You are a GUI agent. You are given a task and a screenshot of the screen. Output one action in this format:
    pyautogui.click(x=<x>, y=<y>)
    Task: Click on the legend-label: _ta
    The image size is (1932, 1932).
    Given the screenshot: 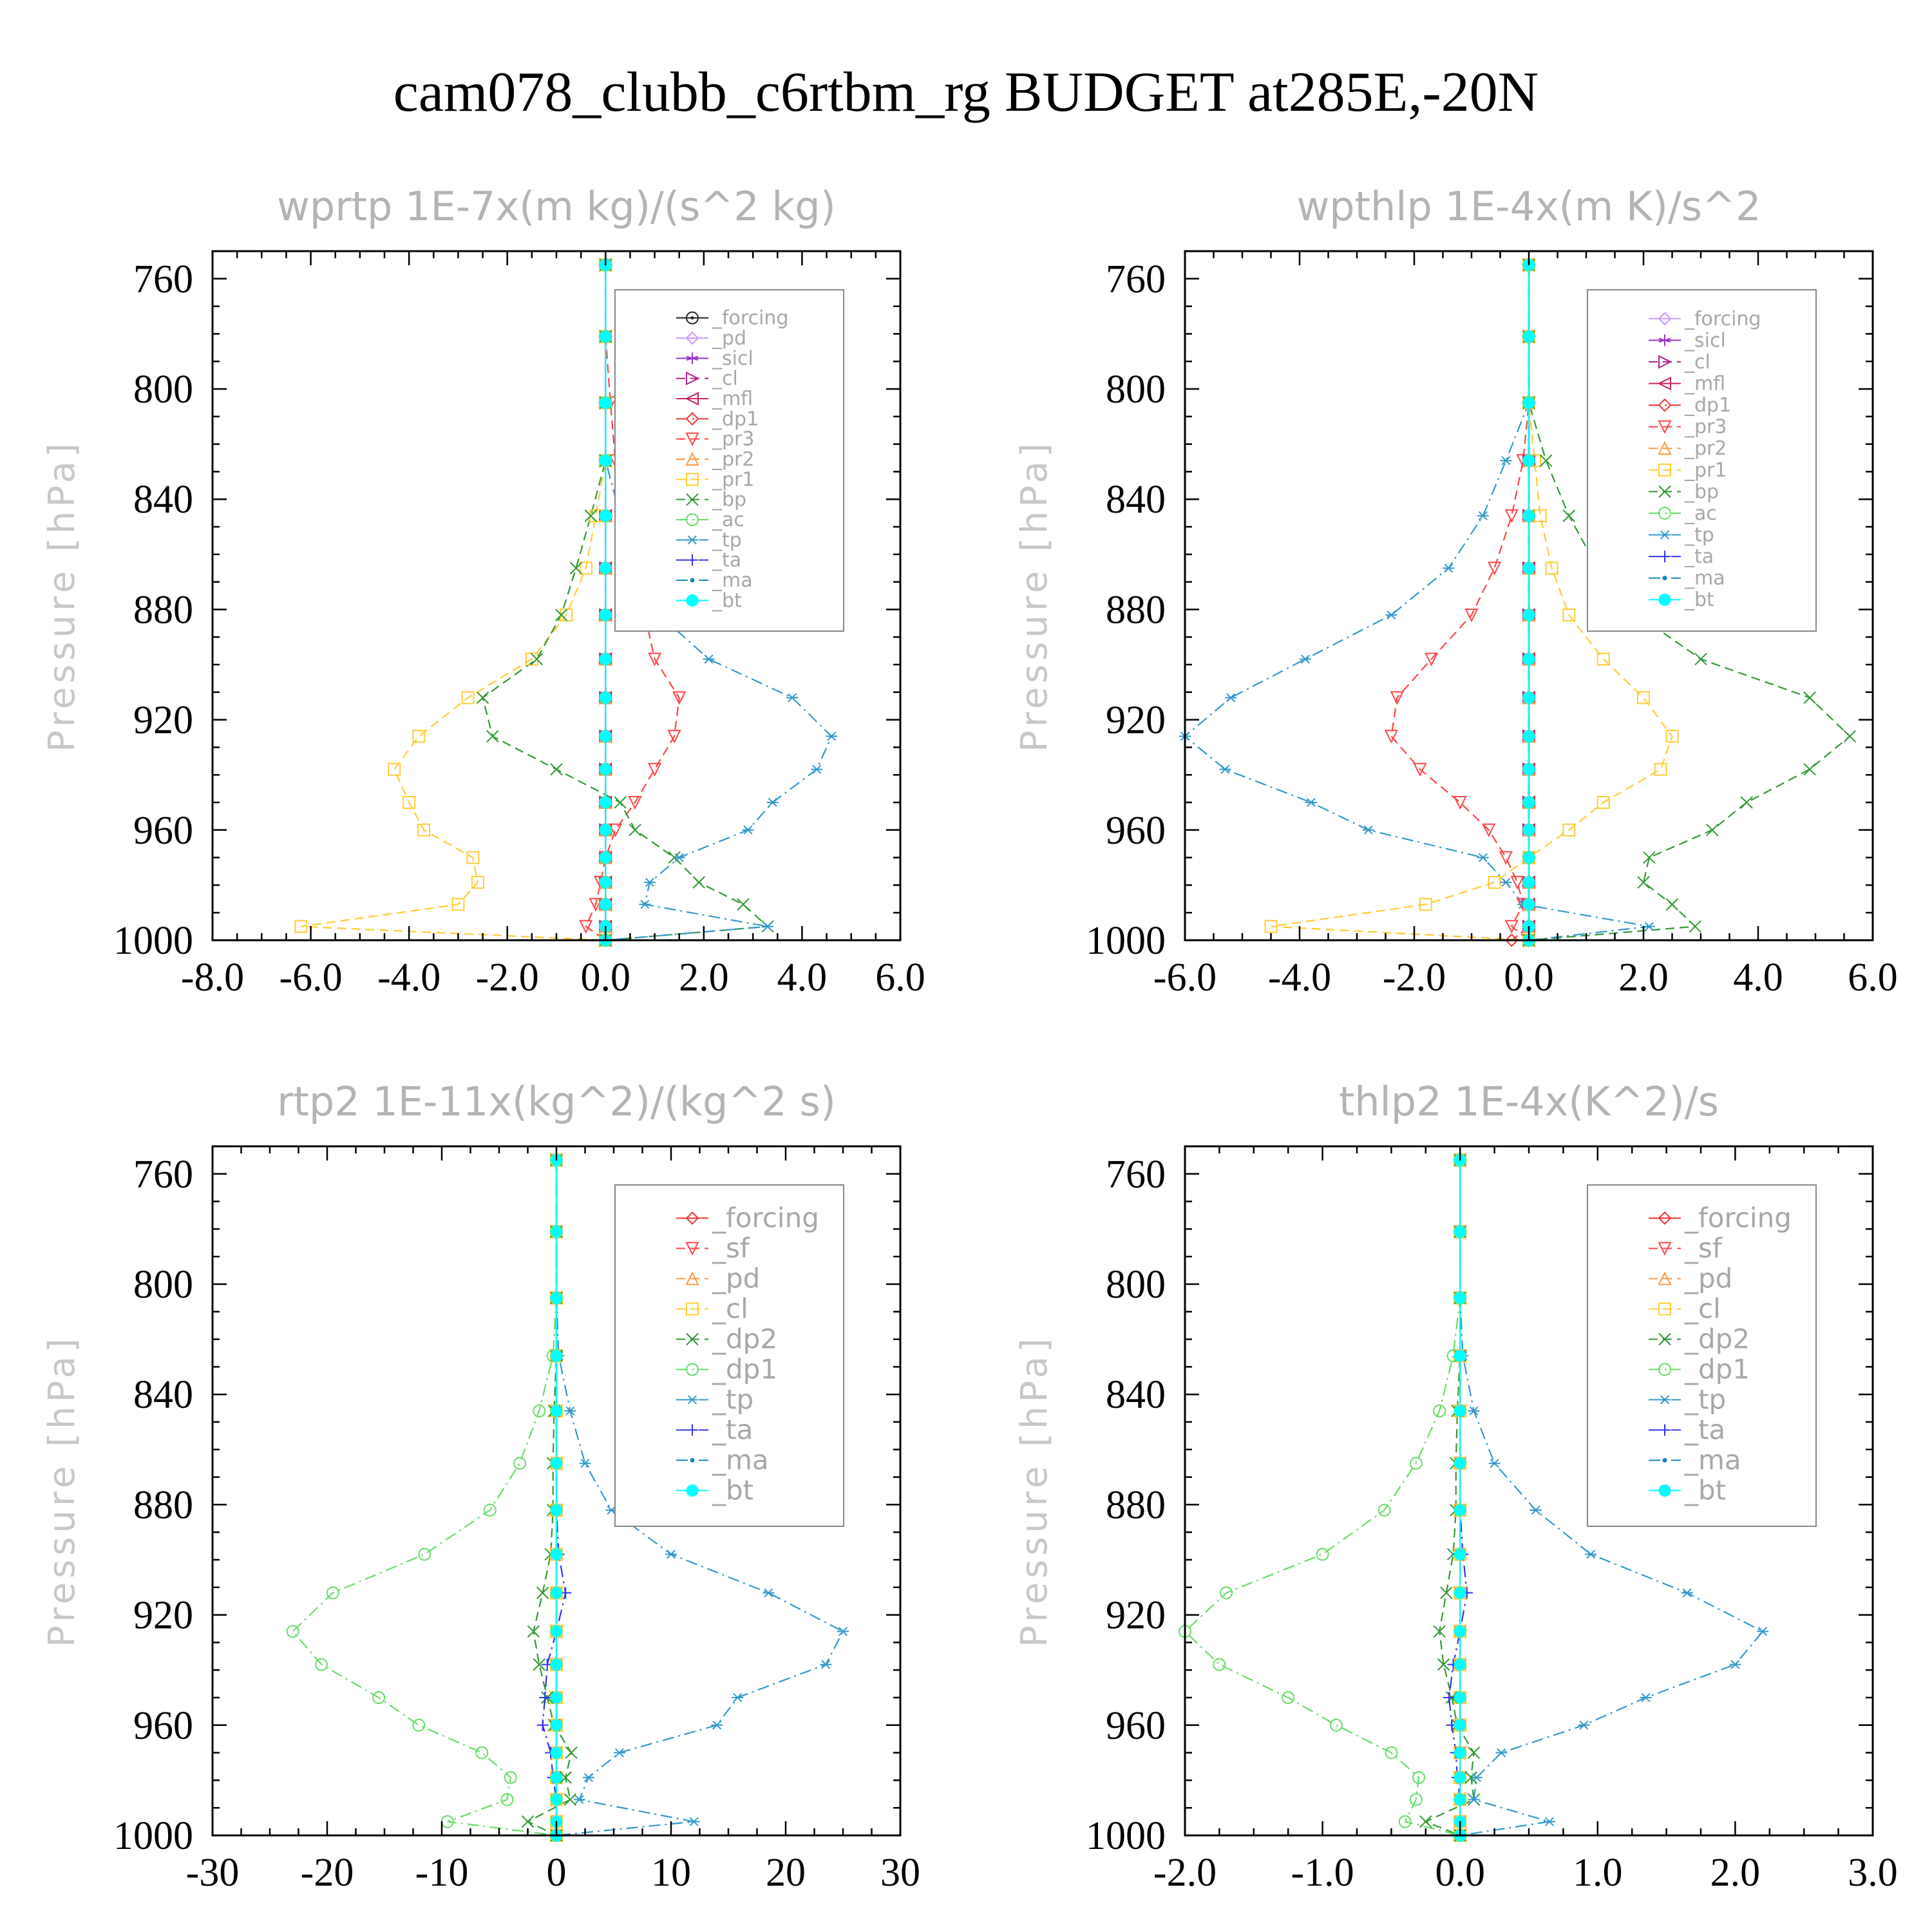 What is the action you would take?
    pyautogui.click(x=726, y=560)
    